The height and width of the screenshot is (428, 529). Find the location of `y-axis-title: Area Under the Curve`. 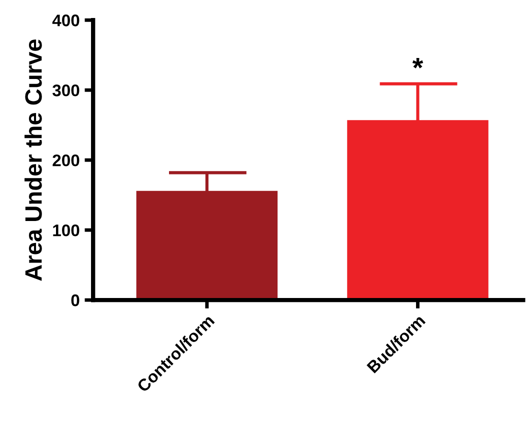

y-axis-title: Area Under the Curve is located at coordinates (33, 160).